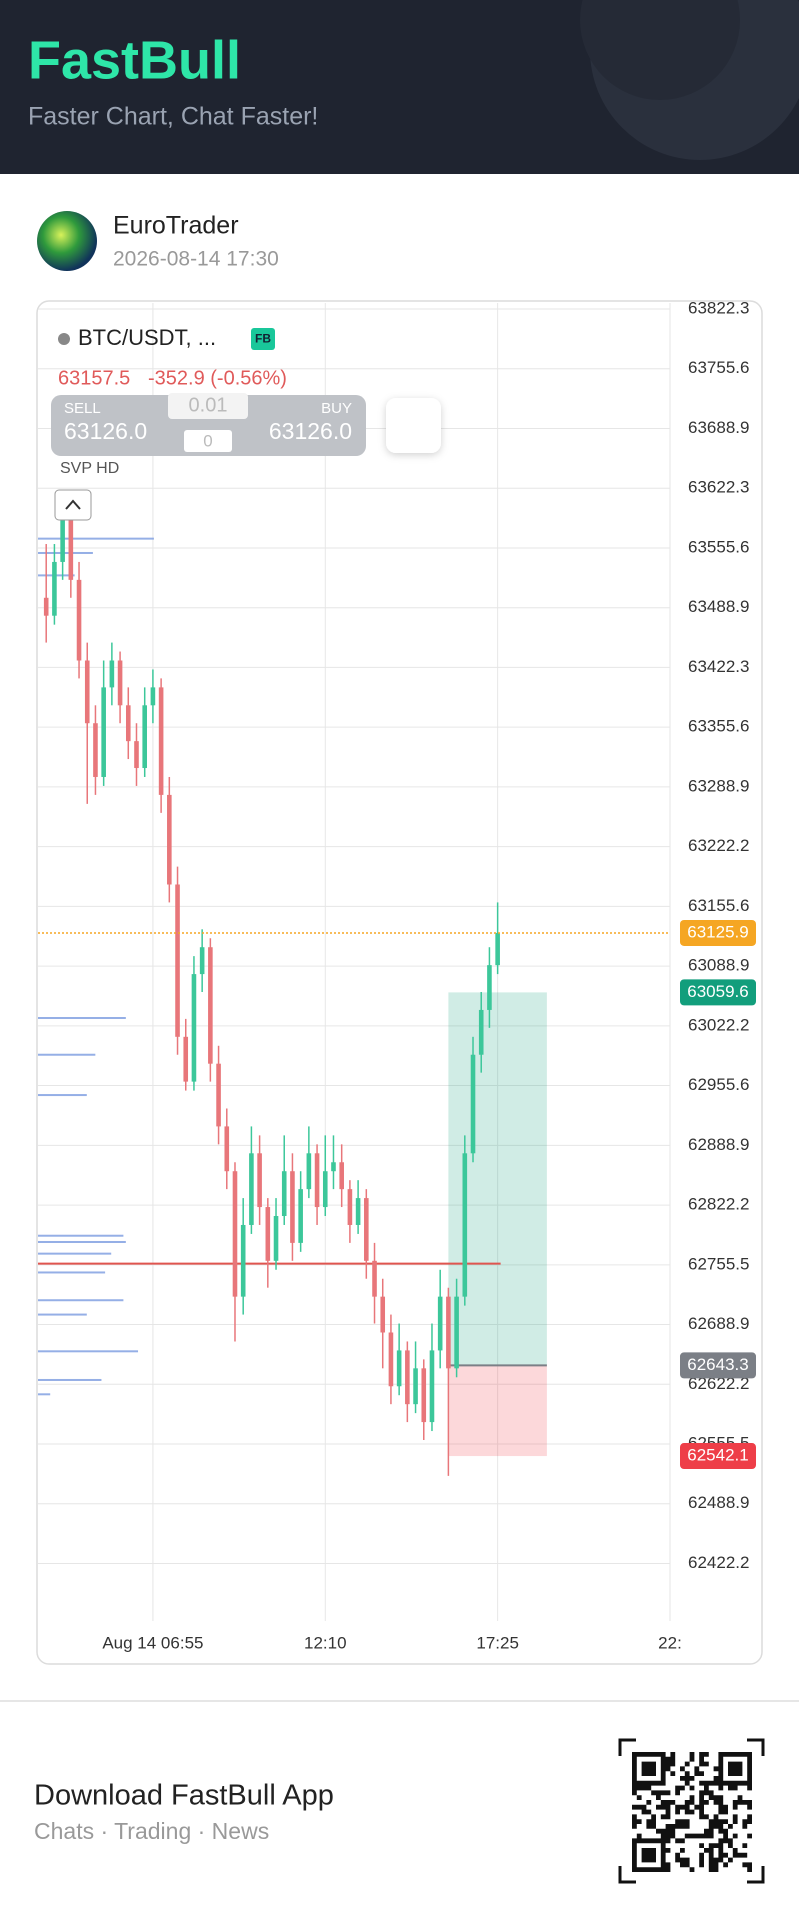 This screenshot has width=799, height=1920. I want to click on buy-price: 63126.0, so click(310, 431).